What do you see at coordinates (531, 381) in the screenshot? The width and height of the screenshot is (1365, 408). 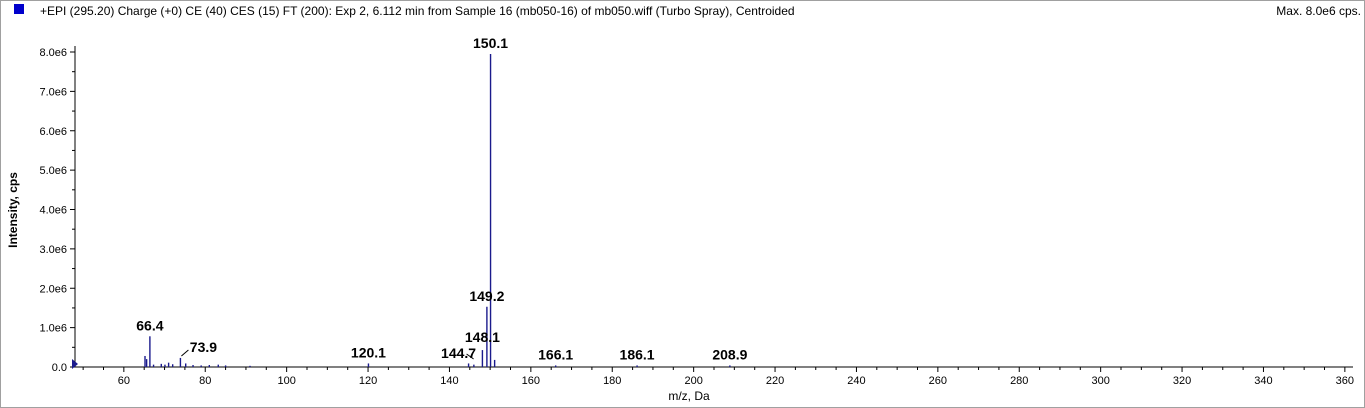 I see `x-tick-label: 160` at bounding box center [531, 381].